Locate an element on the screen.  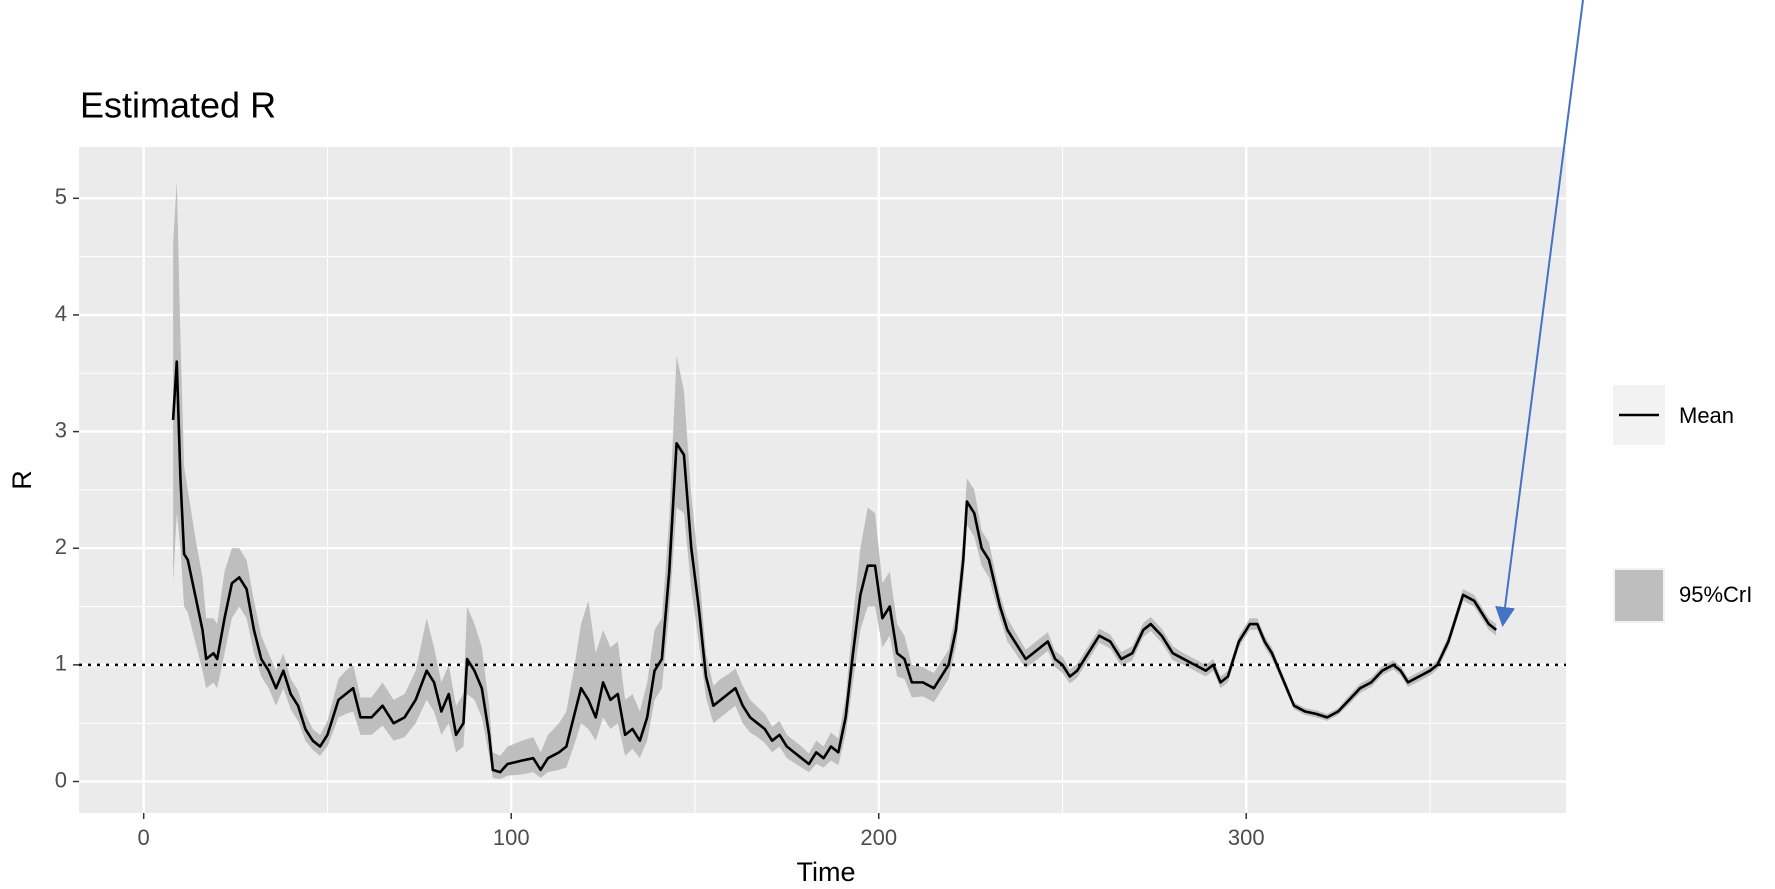
y-tick-label: 2 is located at coordinates (61, 546).